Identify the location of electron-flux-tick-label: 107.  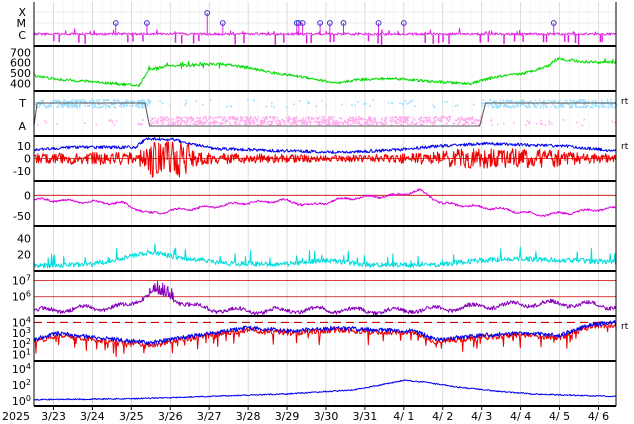
(21, 281).